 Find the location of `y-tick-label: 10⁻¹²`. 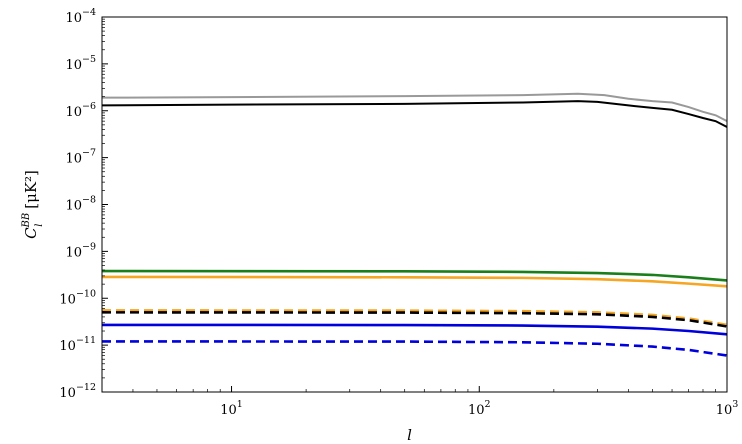

y-tick-label: 10⁻¹² is located at coordinates (77, 391).